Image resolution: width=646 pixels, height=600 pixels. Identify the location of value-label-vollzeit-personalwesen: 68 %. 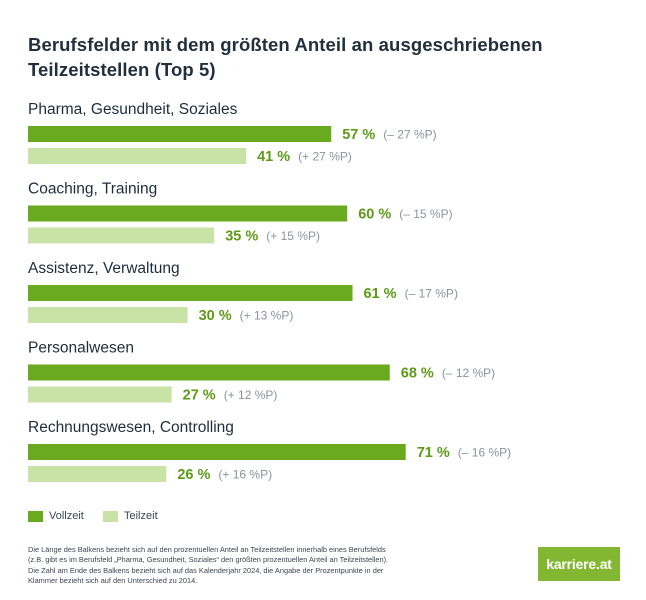
(417, 374).